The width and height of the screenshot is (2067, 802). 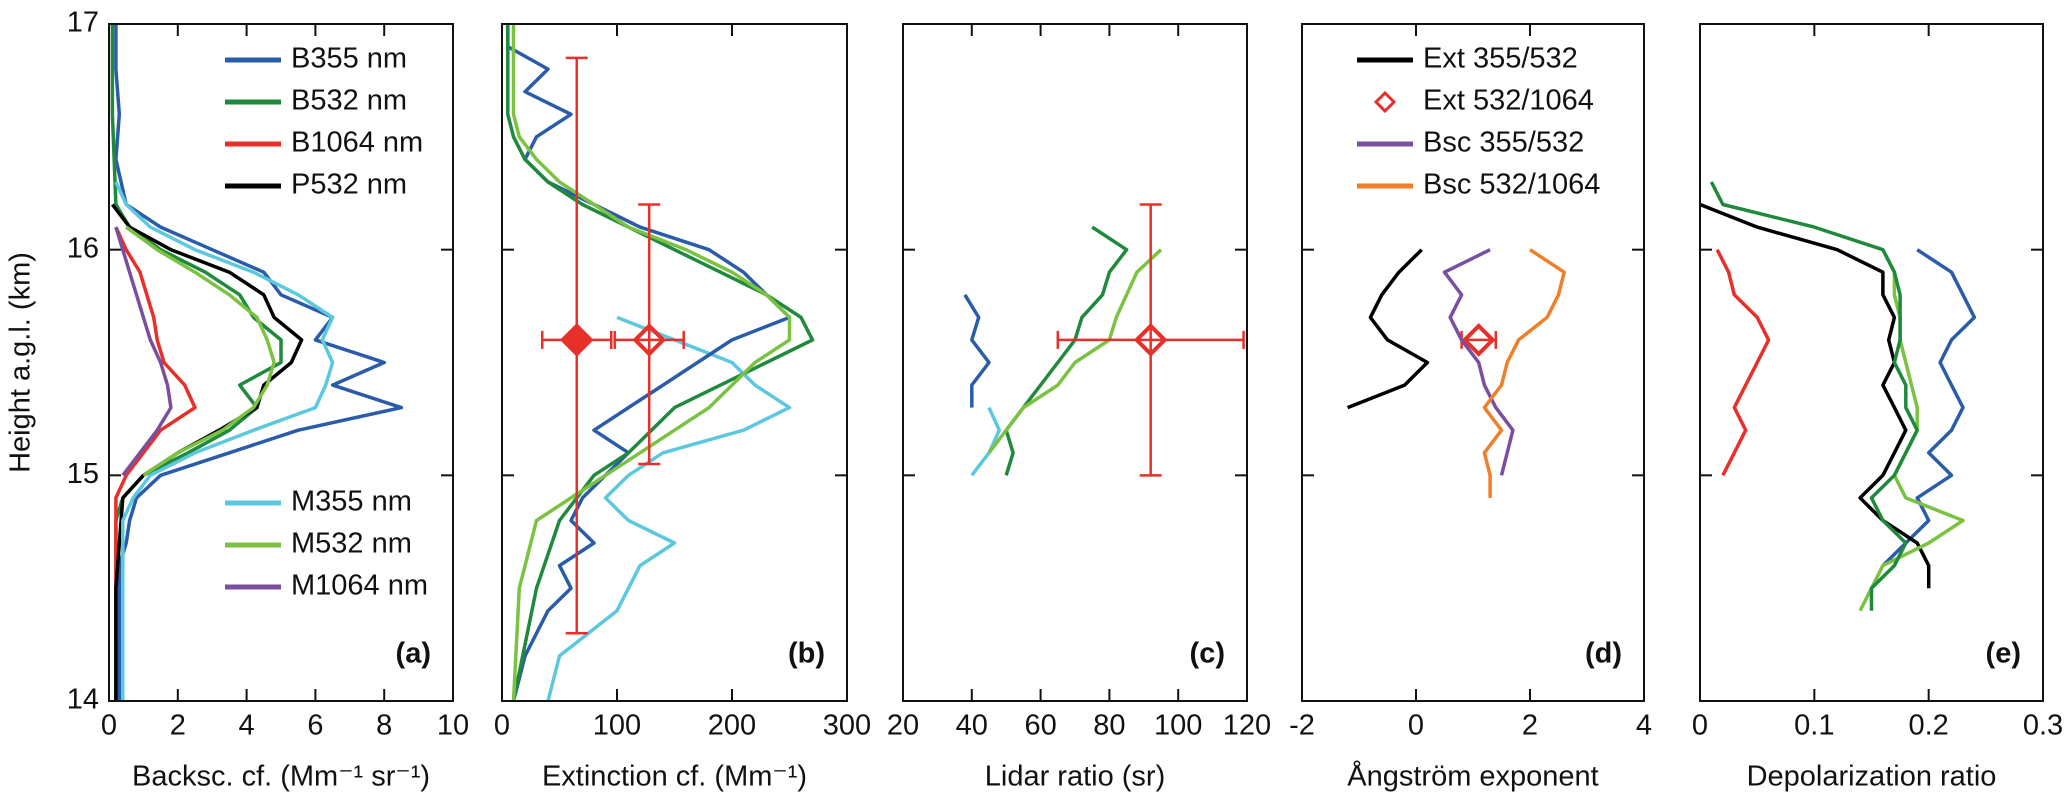 I want to click on panel-label: (d), so click(x=1603, y=654).